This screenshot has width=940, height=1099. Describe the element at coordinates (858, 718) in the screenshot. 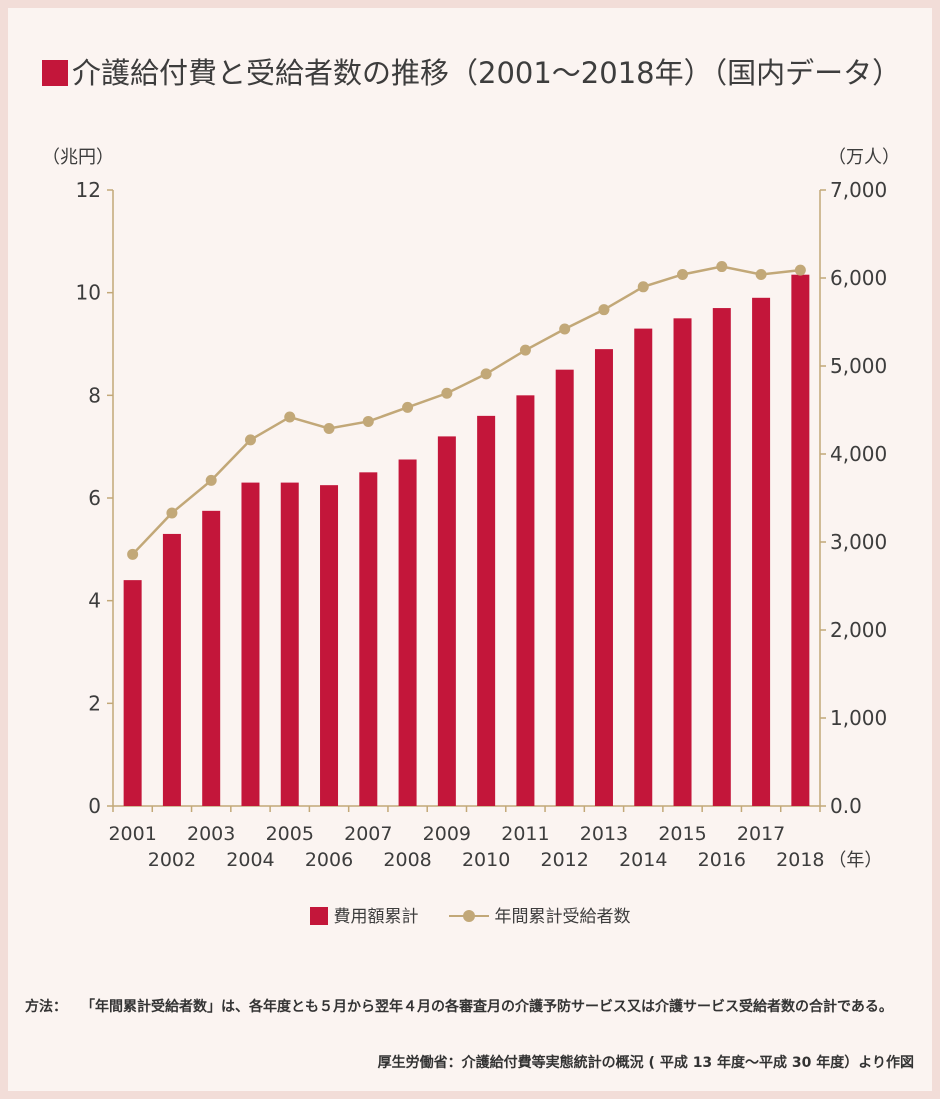

I see `right-y-tick-label: 1,000` at that location.